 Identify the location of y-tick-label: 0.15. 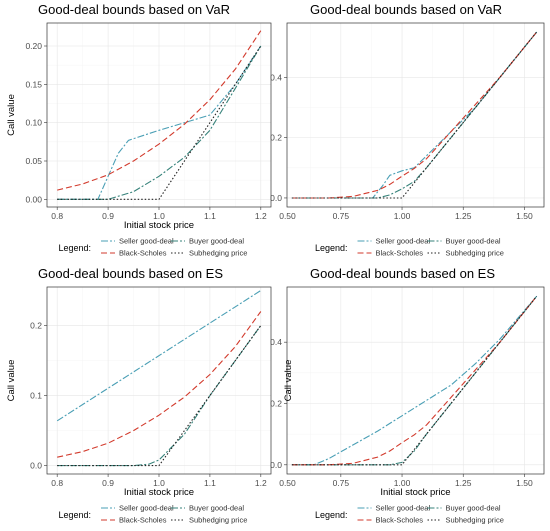
(33, 84).